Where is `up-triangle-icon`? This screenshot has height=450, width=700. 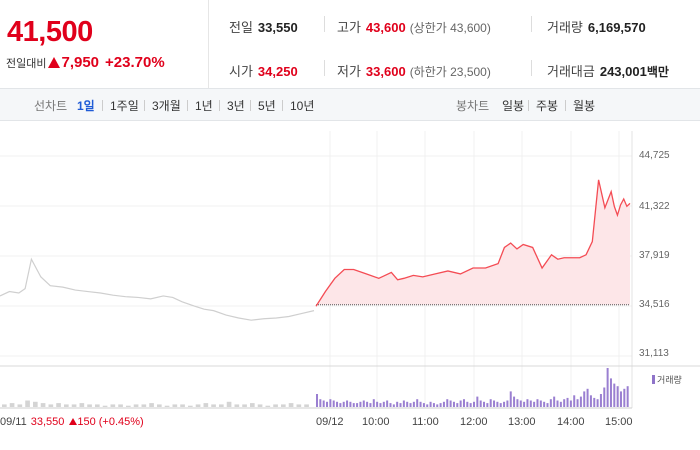
up-triangle-icon is located at coordinates (54, 62).